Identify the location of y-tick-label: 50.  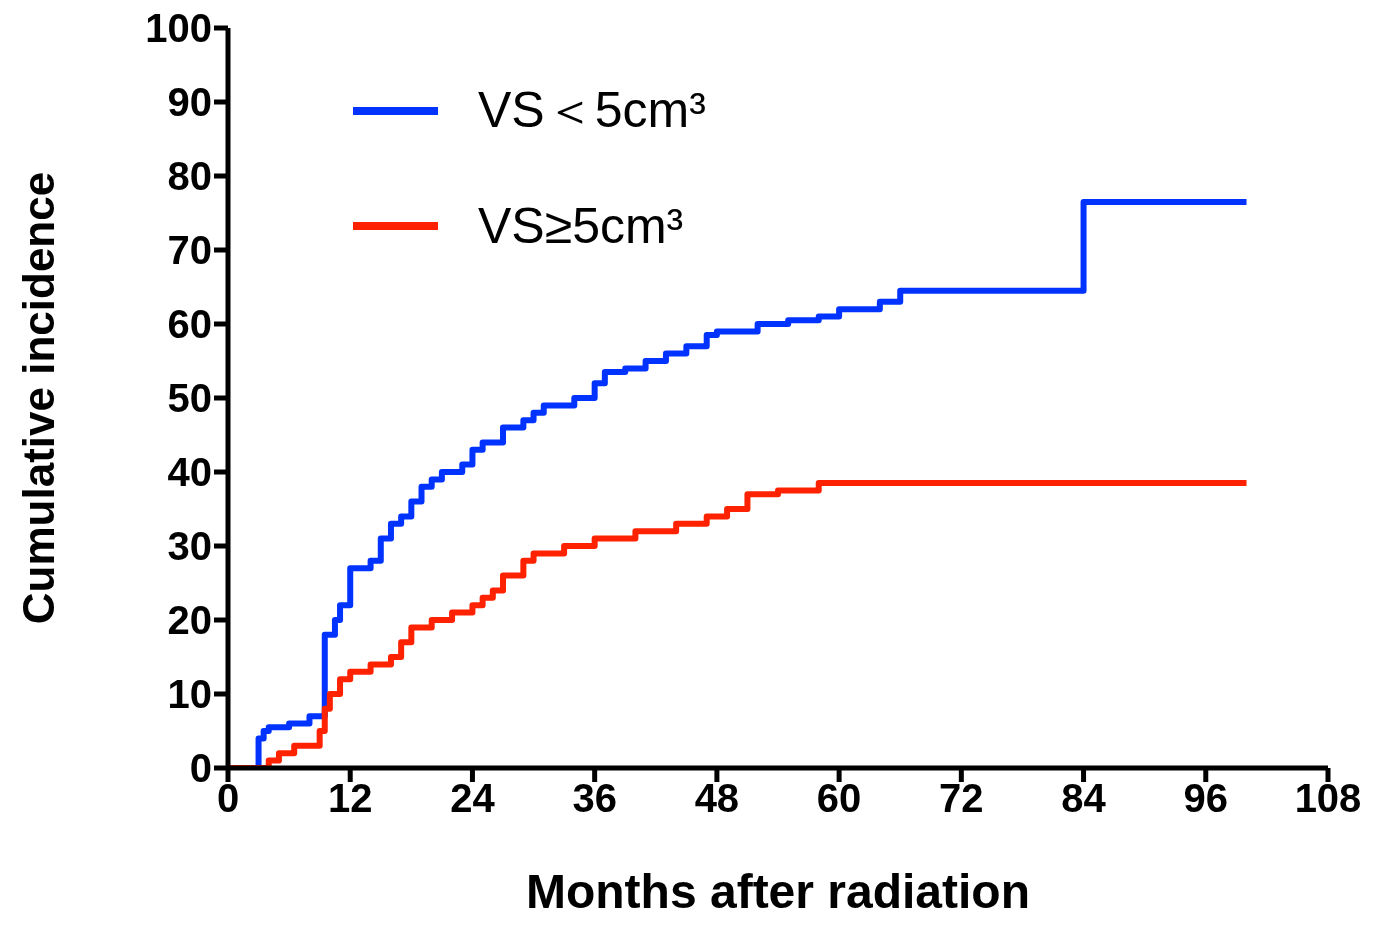
(189, 398).